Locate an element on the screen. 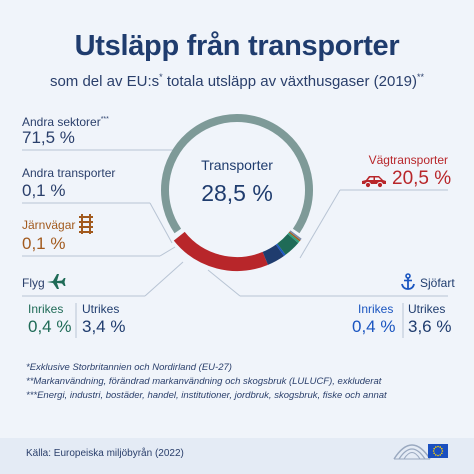 This screenshot has height=474, width=474. slice-andra-transporter is located at coordinates (295, 235).